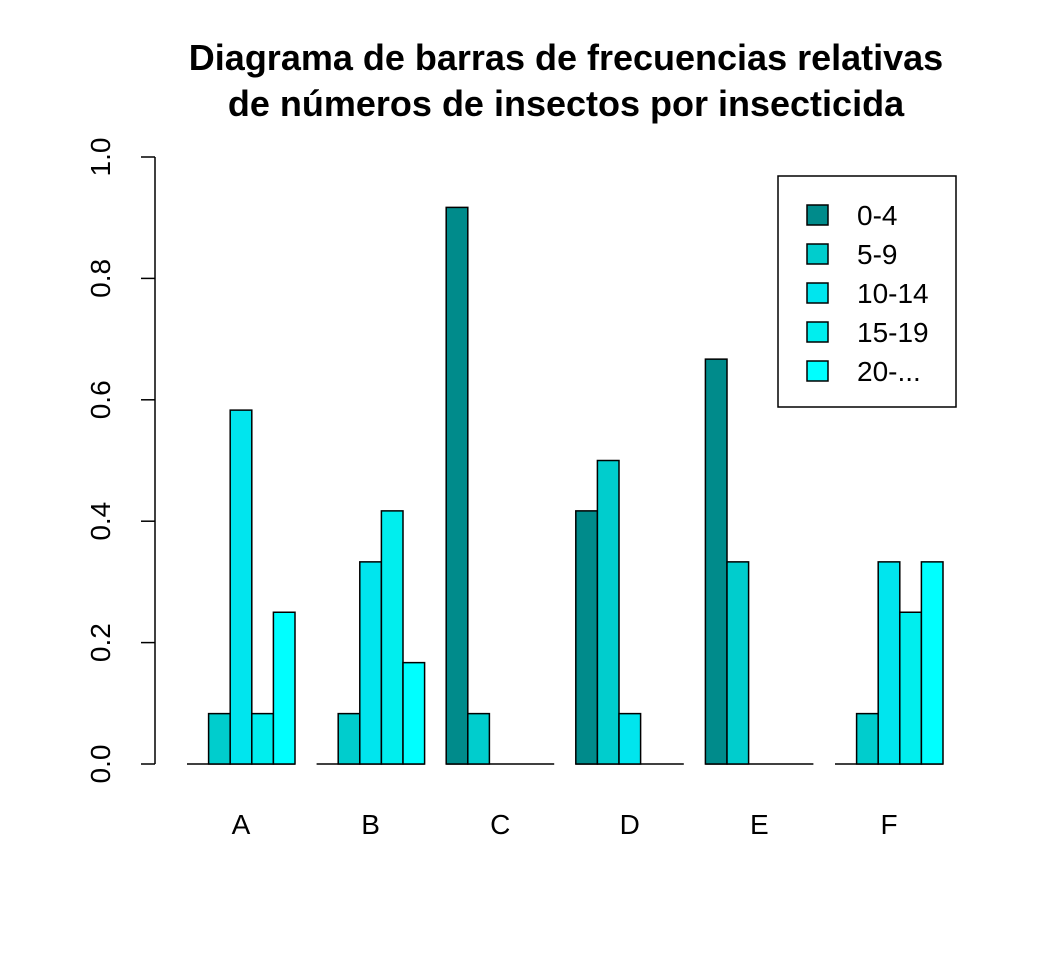 The image size is (1056, 960). Describe the element at coordinates (500, 824) in the screenshot. I see `x-tick-label: C` at that location.